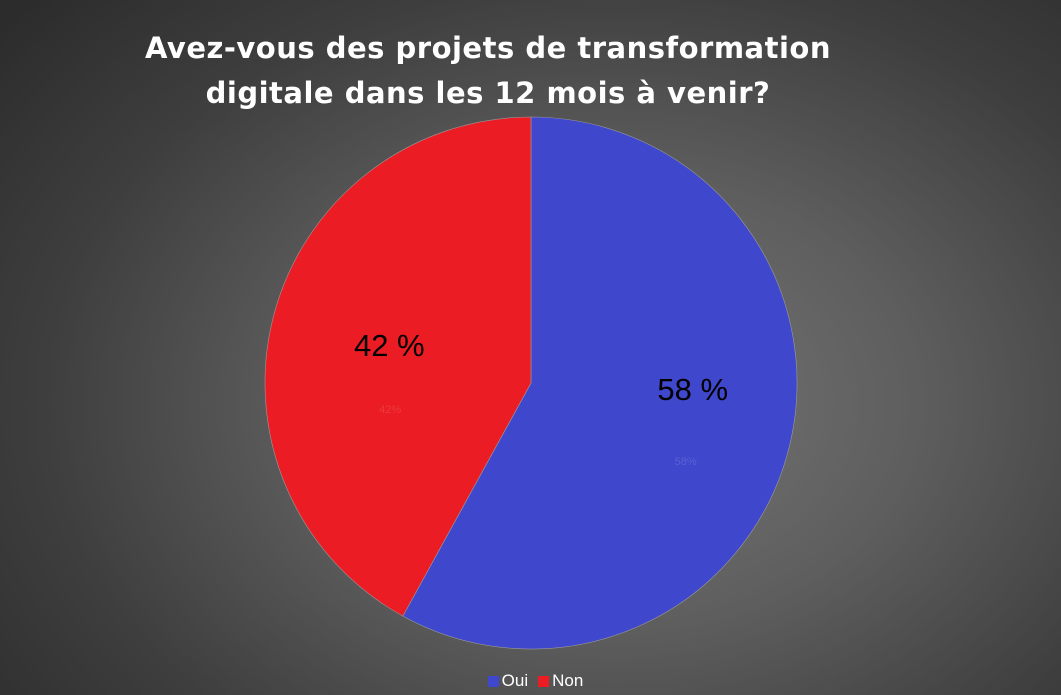 The height and width of the screenshot is (695, 1061). What do you see at coordinates (515, 680) in the screenshot?
I see `legend-label-oui: Oui` at bounding box center [515, 680].